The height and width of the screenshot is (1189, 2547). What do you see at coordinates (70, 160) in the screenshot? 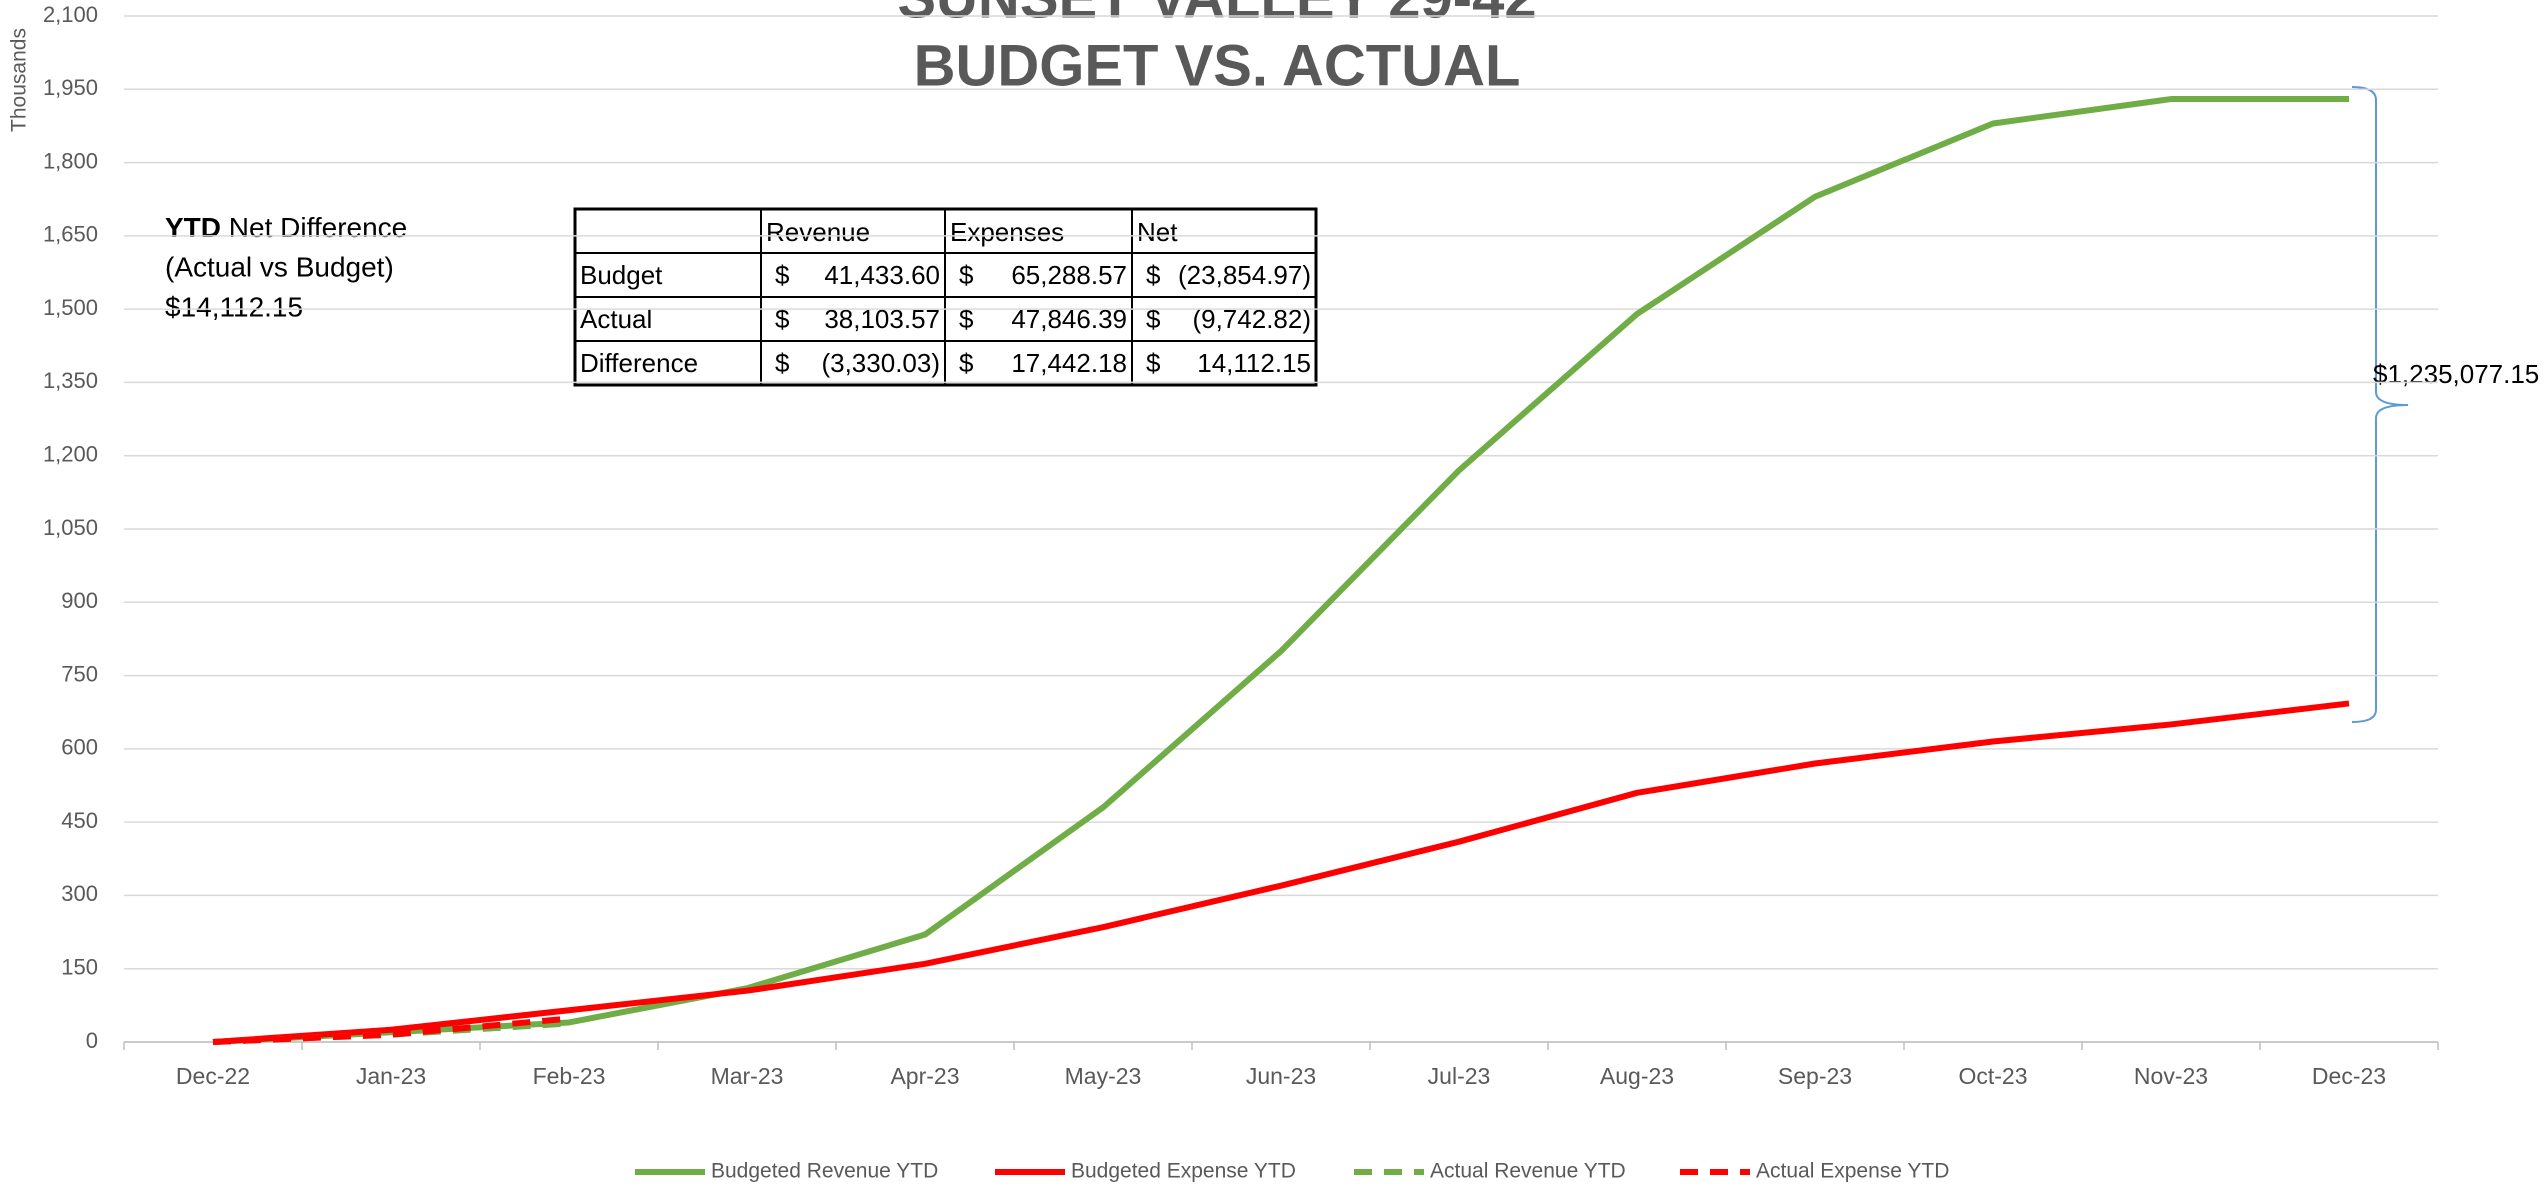
I see `y-tick-label: 1,800` at bounding box center [70, 160].